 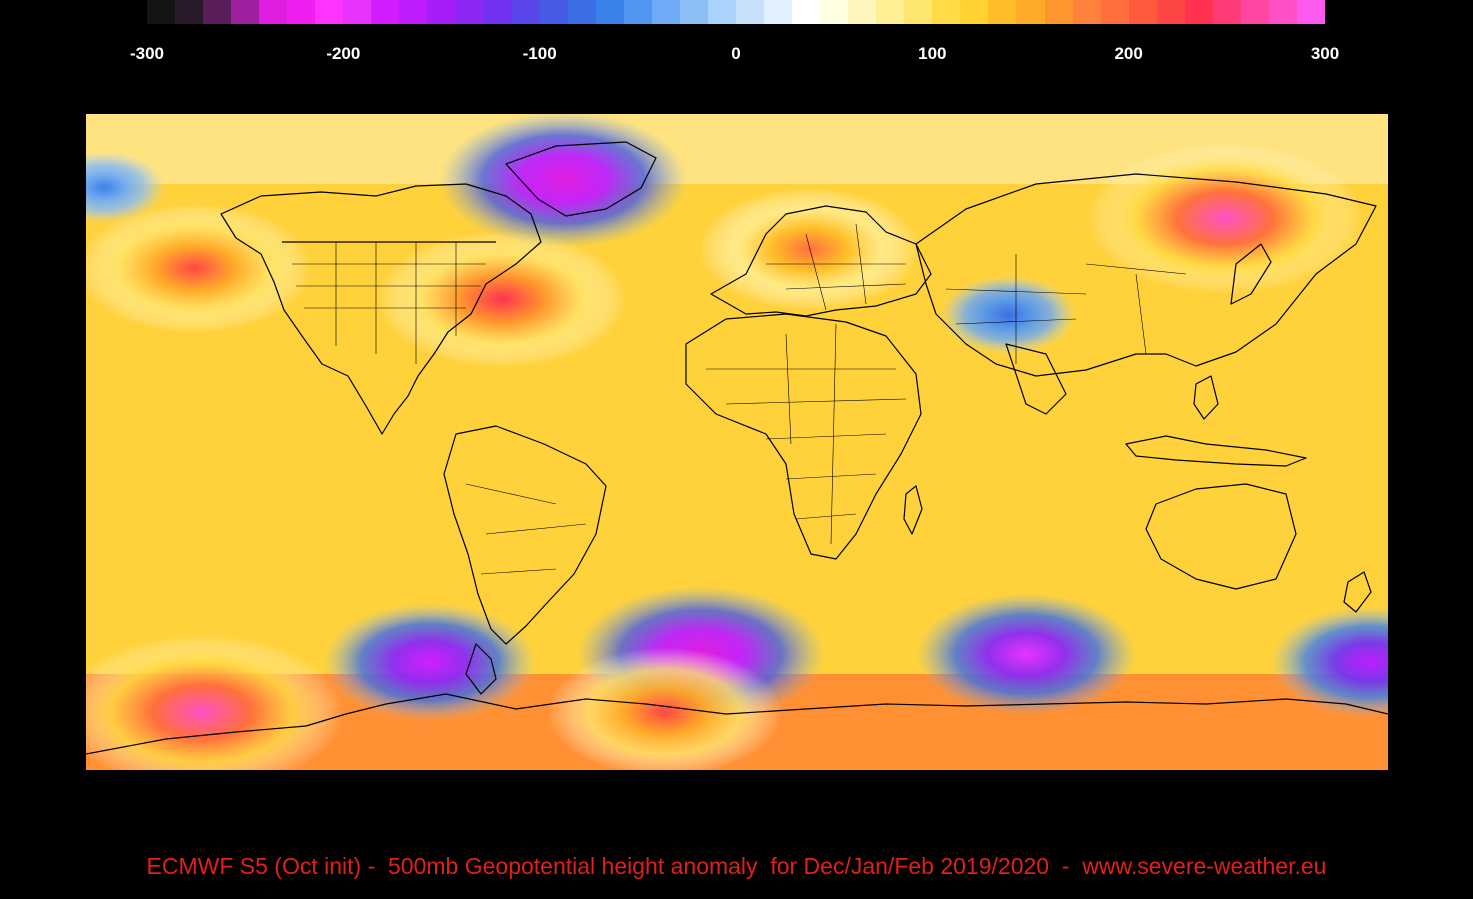 I want to click on south-pacific-low-anomaly, so click(x=430, y=662).